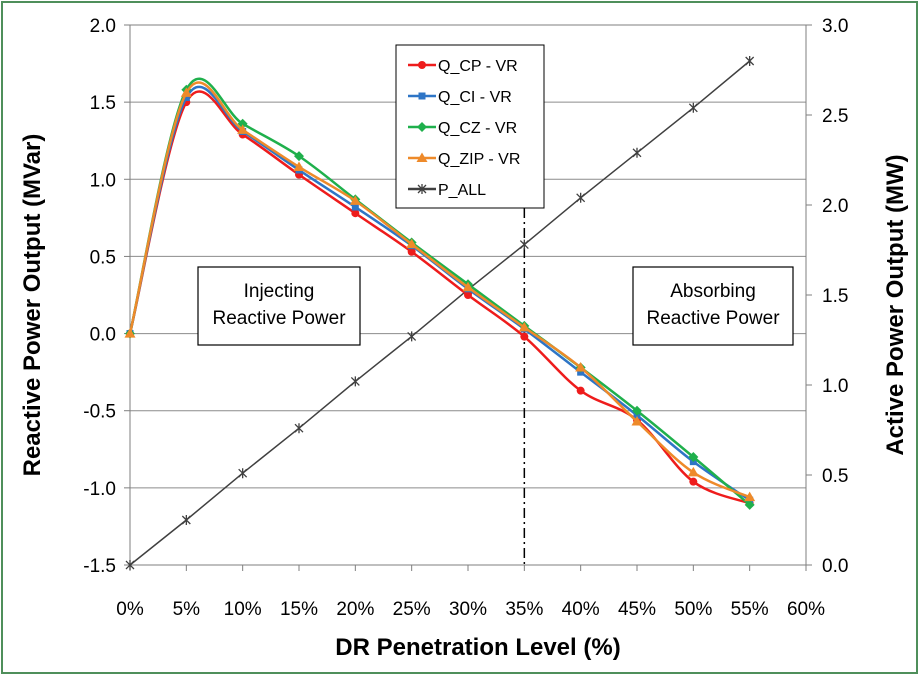 This screenshot has width=919, height=675. Describe the element at coordinates (299, 609) in the screenshot. I see `x-tick-label: 15%` at that location.